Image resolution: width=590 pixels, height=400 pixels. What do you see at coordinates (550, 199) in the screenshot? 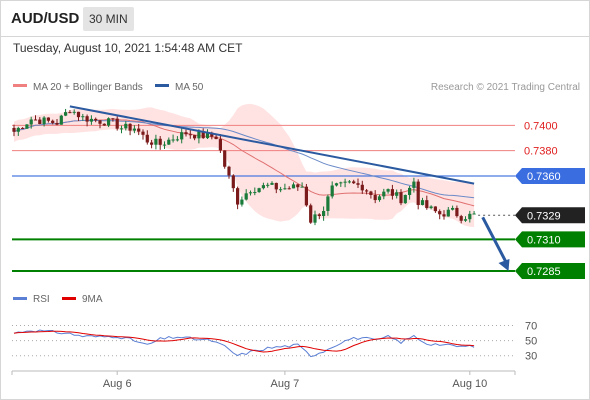
I see `price-level-labels: 0.7400 0.7380 0.7360 0.7329 0.7310 0.7285` at bounding box center [550, 199].